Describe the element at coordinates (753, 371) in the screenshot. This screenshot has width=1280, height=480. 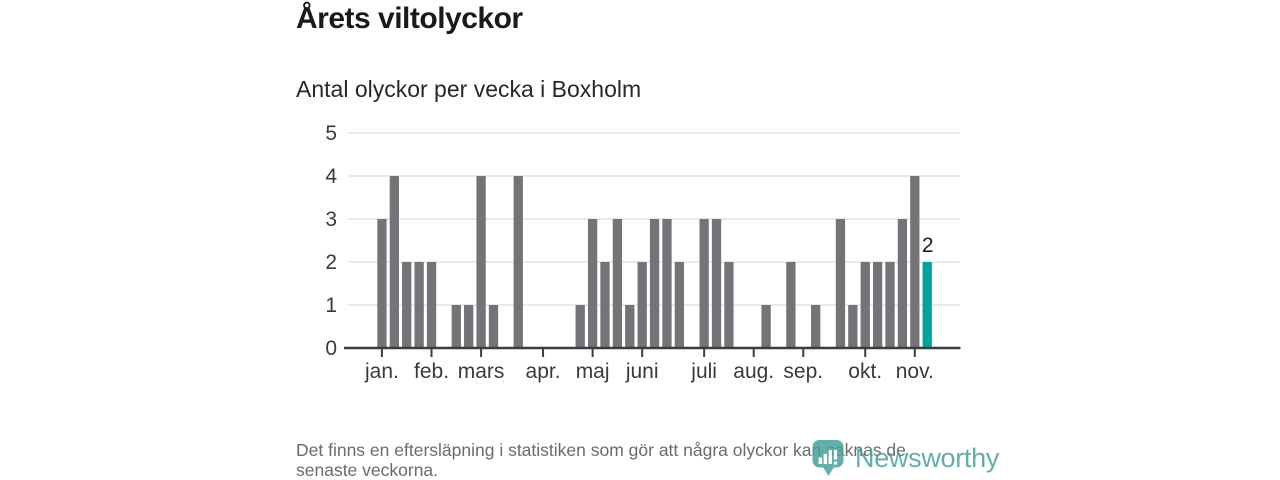
I see `month-label: aug.` at that location.